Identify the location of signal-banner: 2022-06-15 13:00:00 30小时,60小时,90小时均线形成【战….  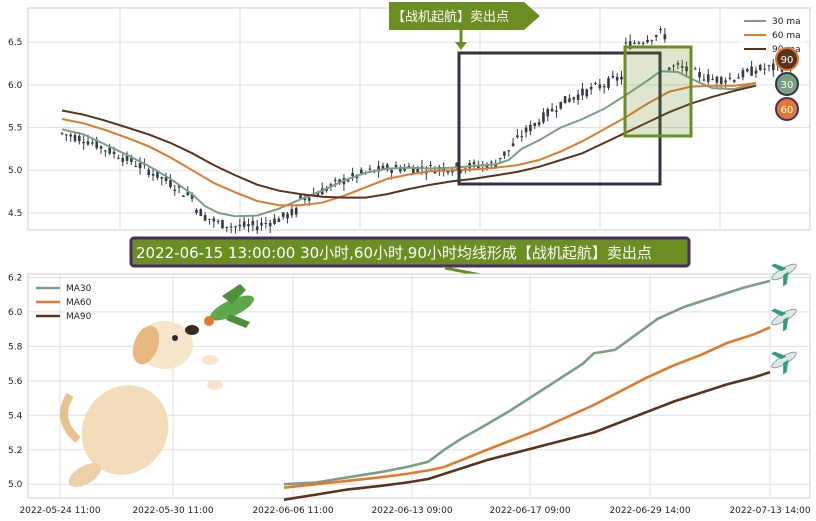
(410, 261).